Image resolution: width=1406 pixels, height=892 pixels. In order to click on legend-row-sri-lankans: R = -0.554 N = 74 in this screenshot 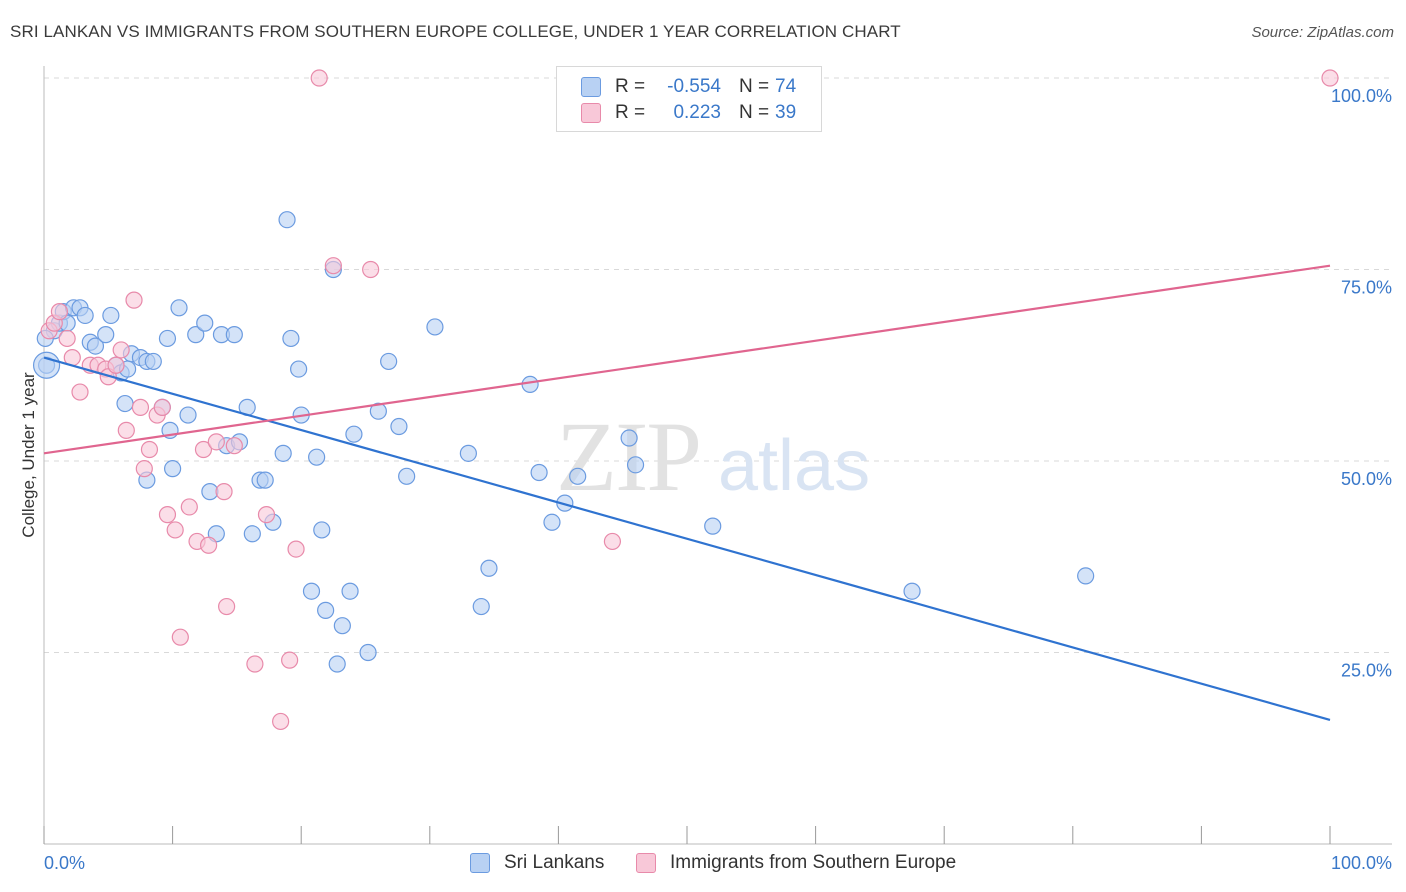, I will do `click(688, 87)`.